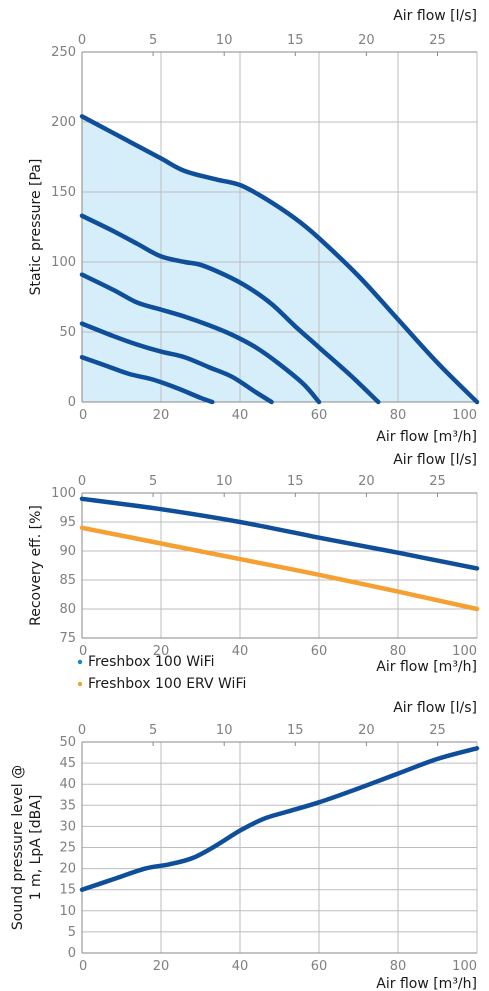  Describe the element at coordinates (36, 848) in the screenshot. I see `y-axis-title-line2: 1 m, LpA [dBA]` at that location.